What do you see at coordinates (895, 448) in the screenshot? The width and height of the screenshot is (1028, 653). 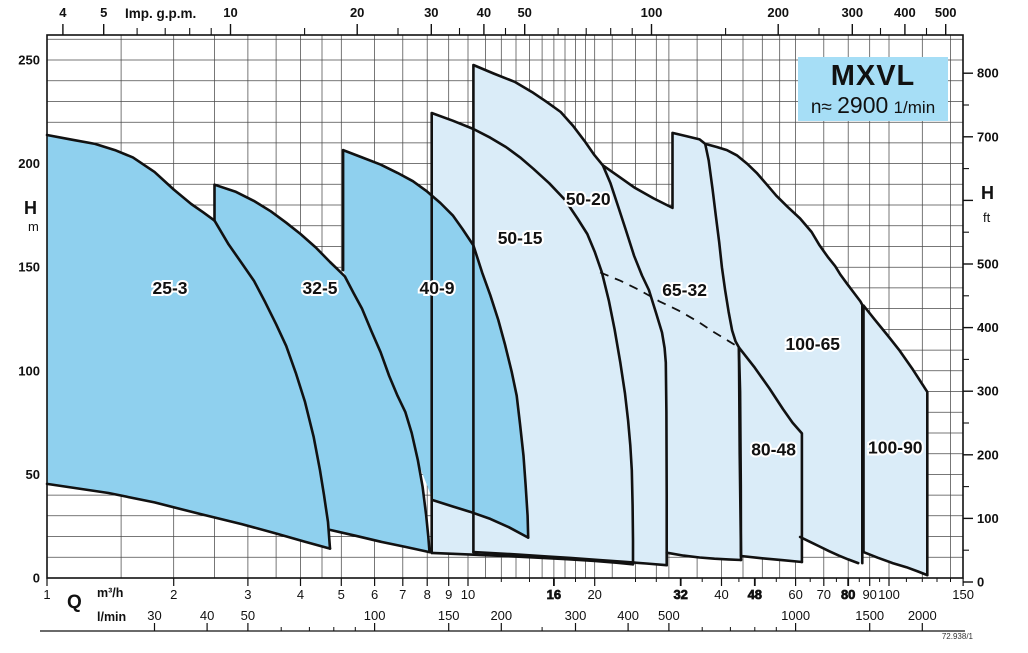 I see `envelope-label-100-90: 100-90` at bounding box center [895, 448].